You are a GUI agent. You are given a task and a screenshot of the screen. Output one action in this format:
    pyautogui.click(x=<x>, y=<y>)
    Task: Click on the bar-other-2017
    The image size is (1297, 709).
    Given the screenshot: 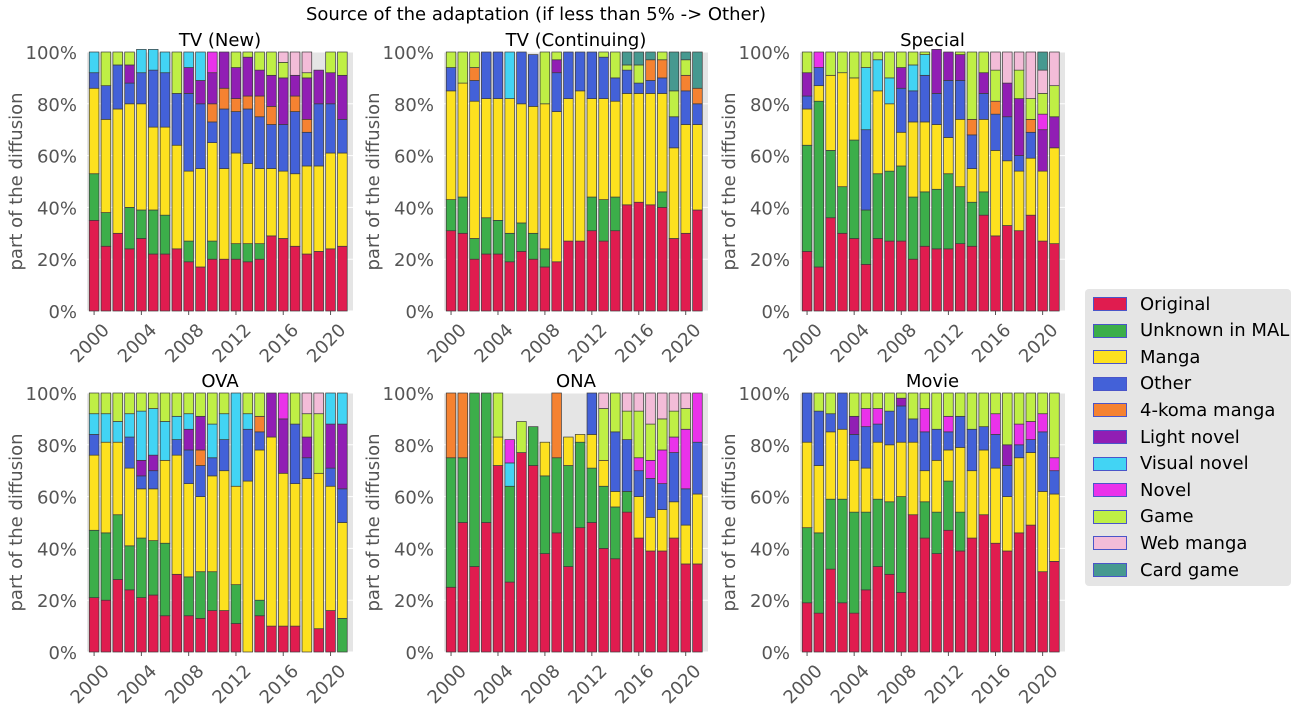 What is the action you would take?
    pyautogui.click(x=1007, y=481)
    